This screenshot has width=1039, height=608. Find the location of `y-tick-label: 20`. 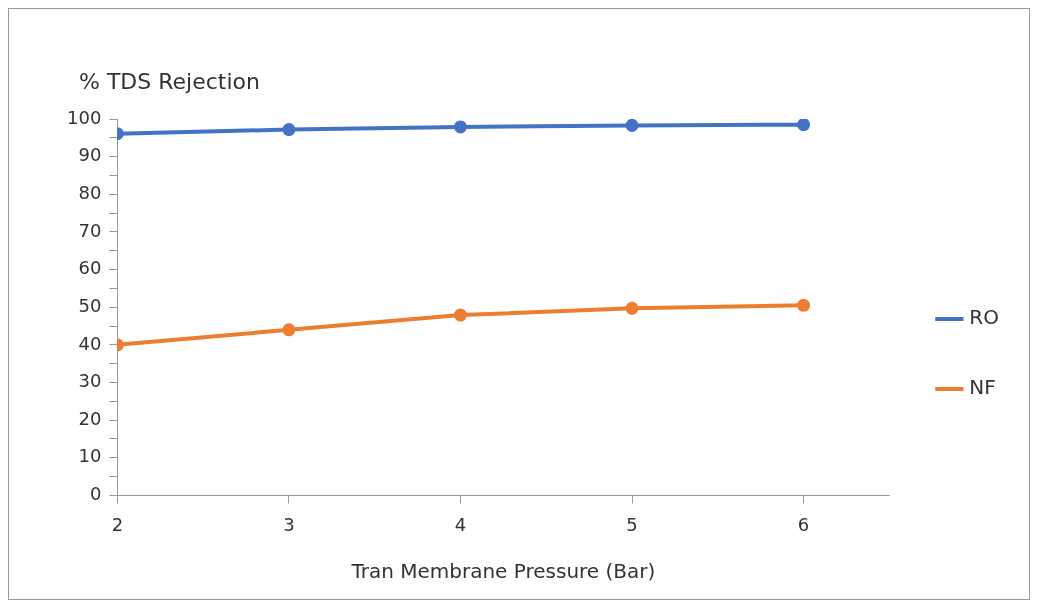

y-tick-label: 20 is located at coordinates (90, 418).